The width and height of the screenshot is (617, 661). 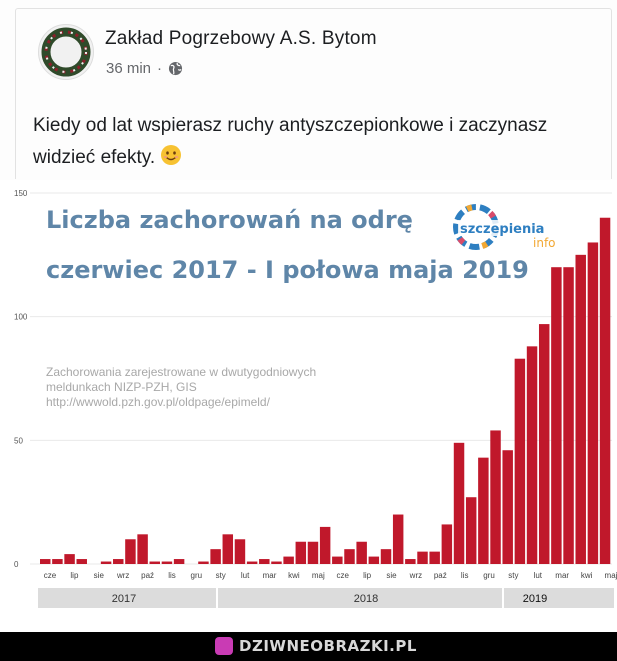 What do you see at coordinates (229, 220) in the screenshot?
I see `chart-title-line1: Liczba zachorowań na odrę` at bounding box center [229, 220].